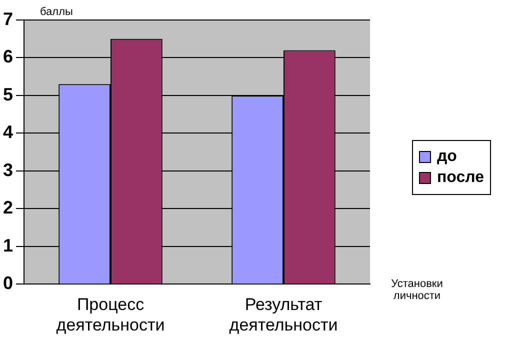  What do you see at coordinates (460, 178) in the screenshot?
I see `legend-label: после` at bounding box center [460, 178].